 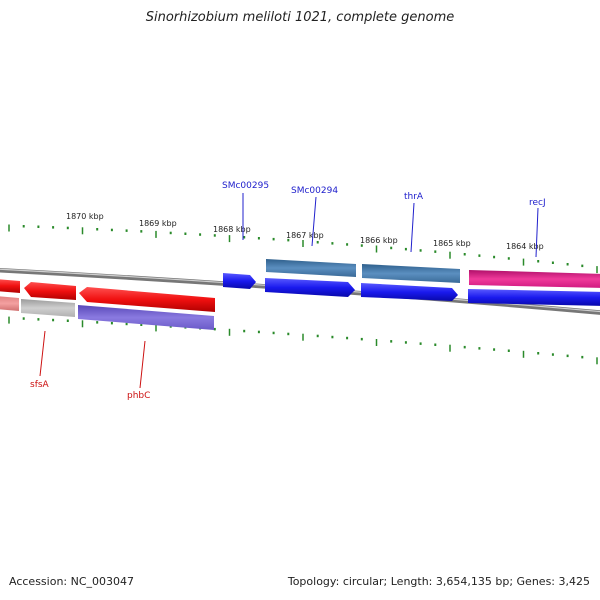 I want to click on gene-label-smc00295: SMc00295, so click(x=245, y=186).